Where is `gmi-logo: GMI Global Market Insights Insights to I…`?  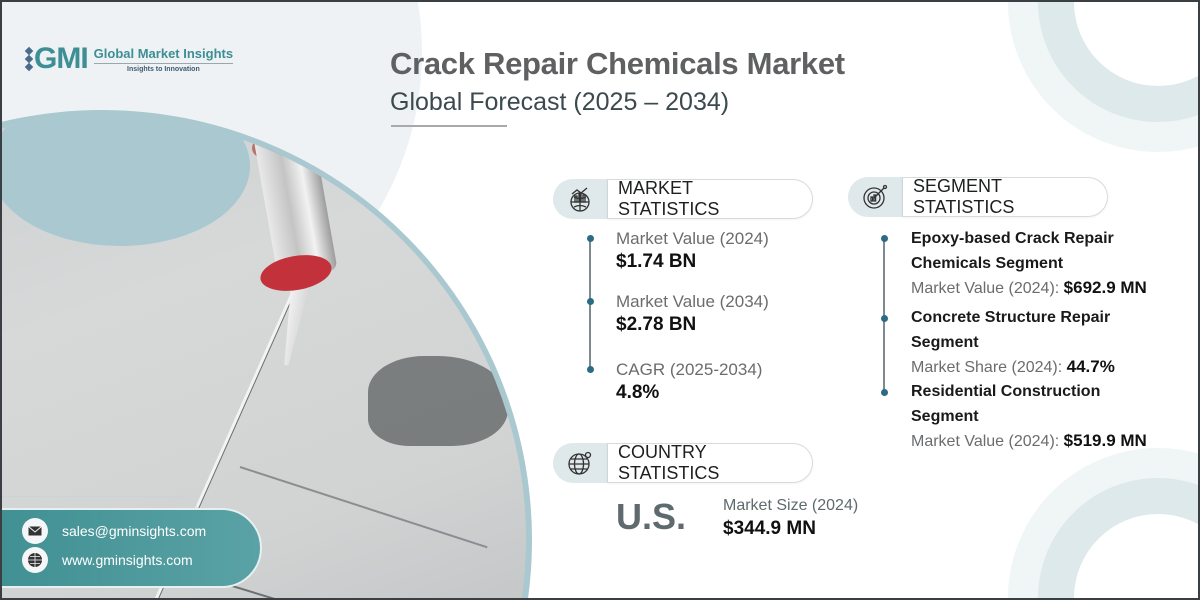
gmi-logo: GMI Global Market Insights Insights to I… is located at coordinates (129, 59).